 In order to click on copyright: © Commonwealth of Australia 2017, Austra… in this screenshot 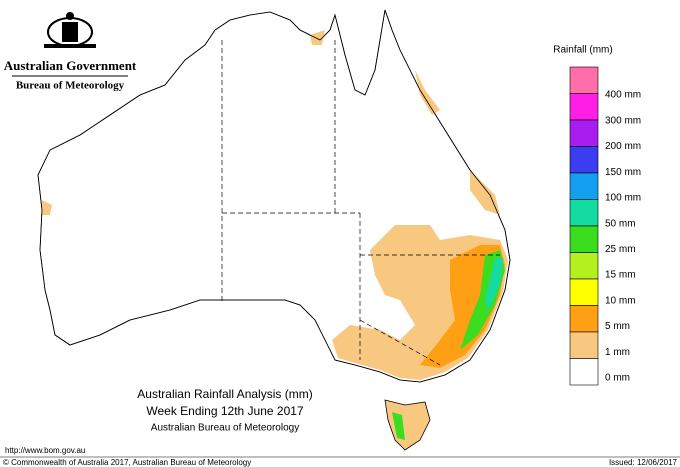, I will do `click(127, 462)`.